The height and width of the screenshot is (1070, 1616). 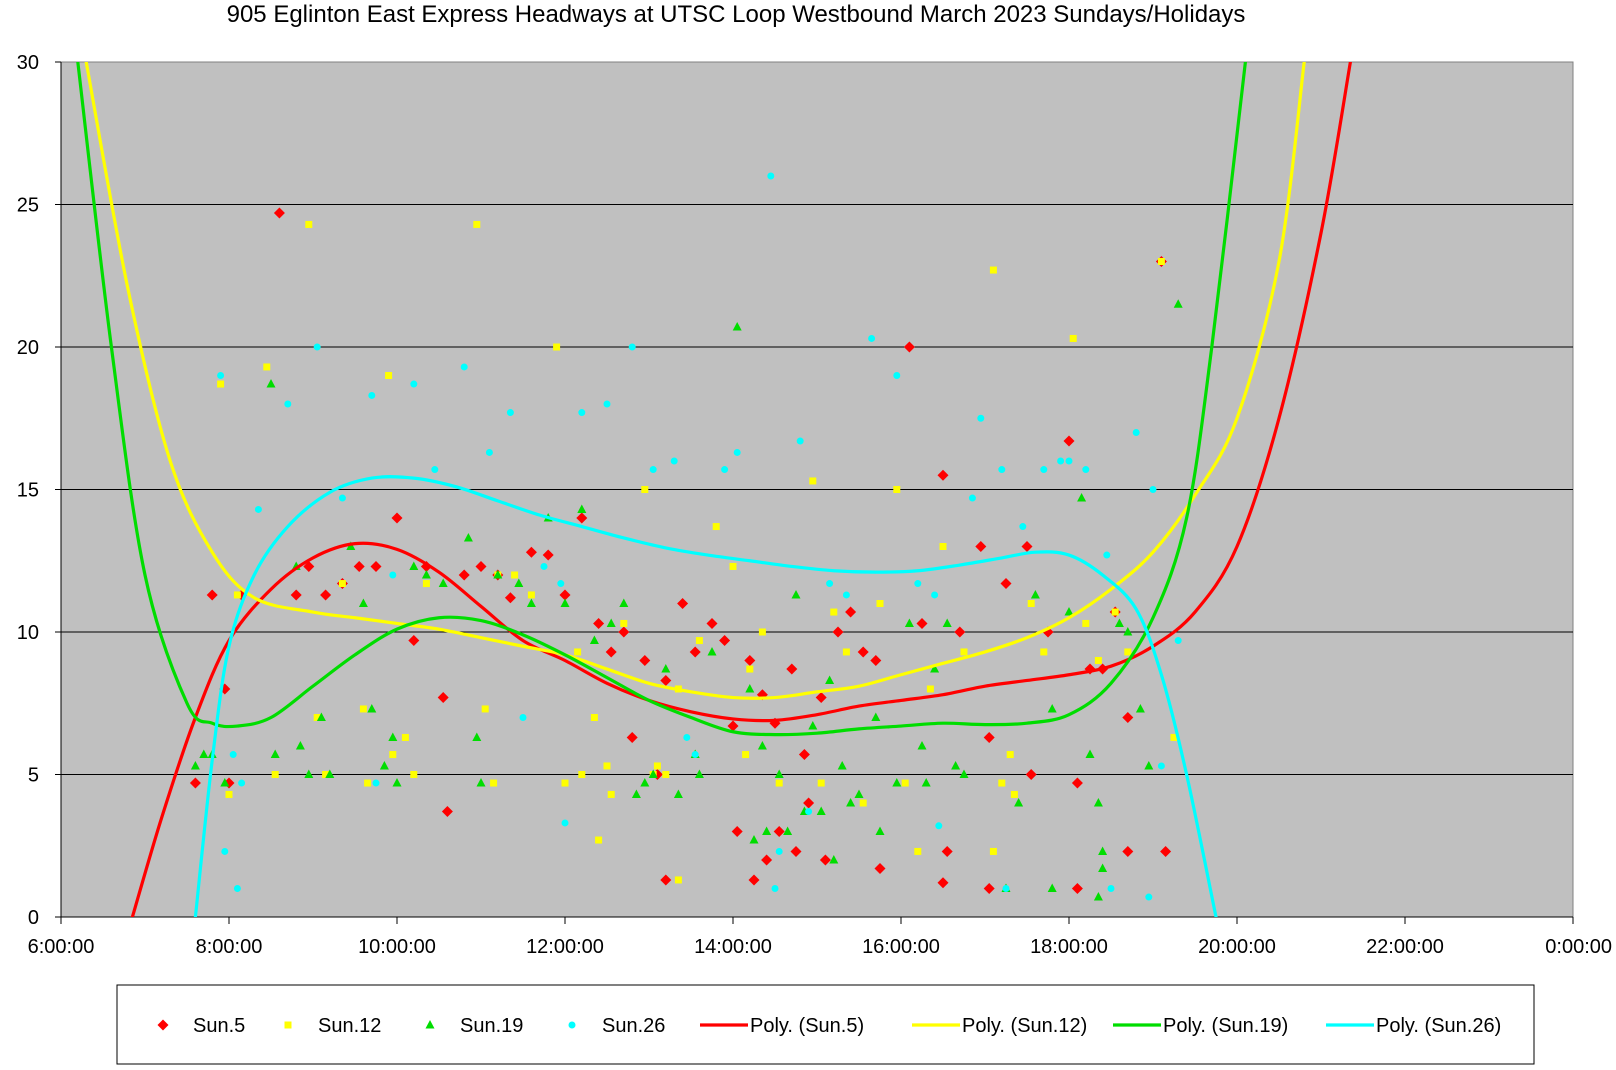 What do you see at coordinates (491, 1026) in the screenshot?
I see `legend-label: Sun.19` at bounding box center [491, 1026].